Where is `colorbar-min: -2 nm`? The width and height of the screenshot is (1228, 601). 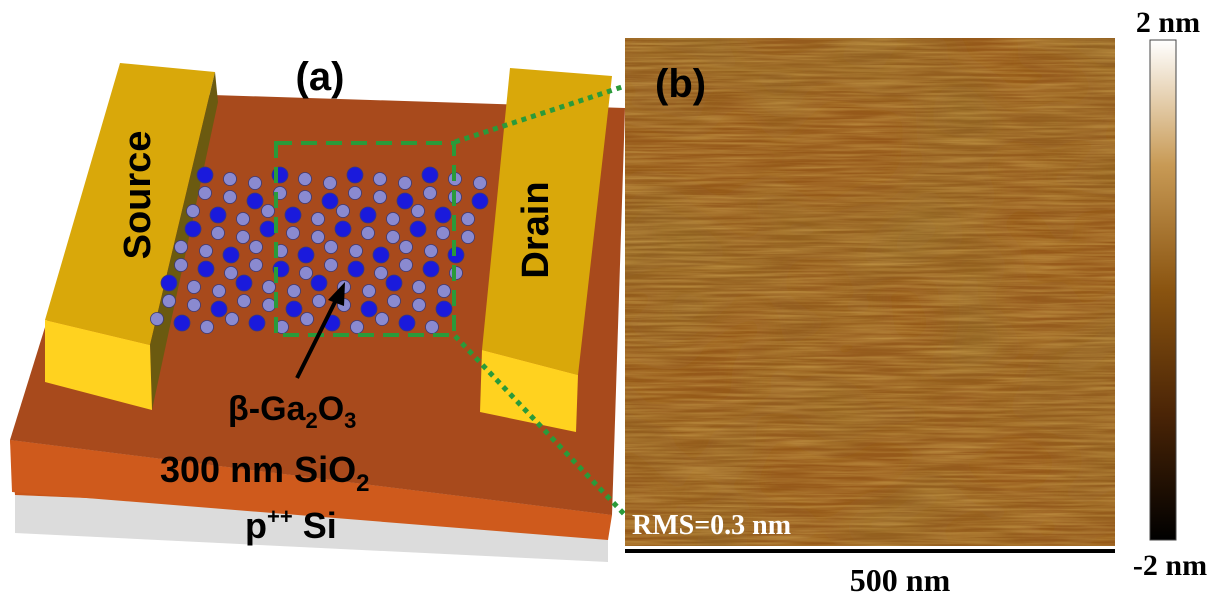
colorbar-min: -2 nm is located at coordinates (1170, 565).